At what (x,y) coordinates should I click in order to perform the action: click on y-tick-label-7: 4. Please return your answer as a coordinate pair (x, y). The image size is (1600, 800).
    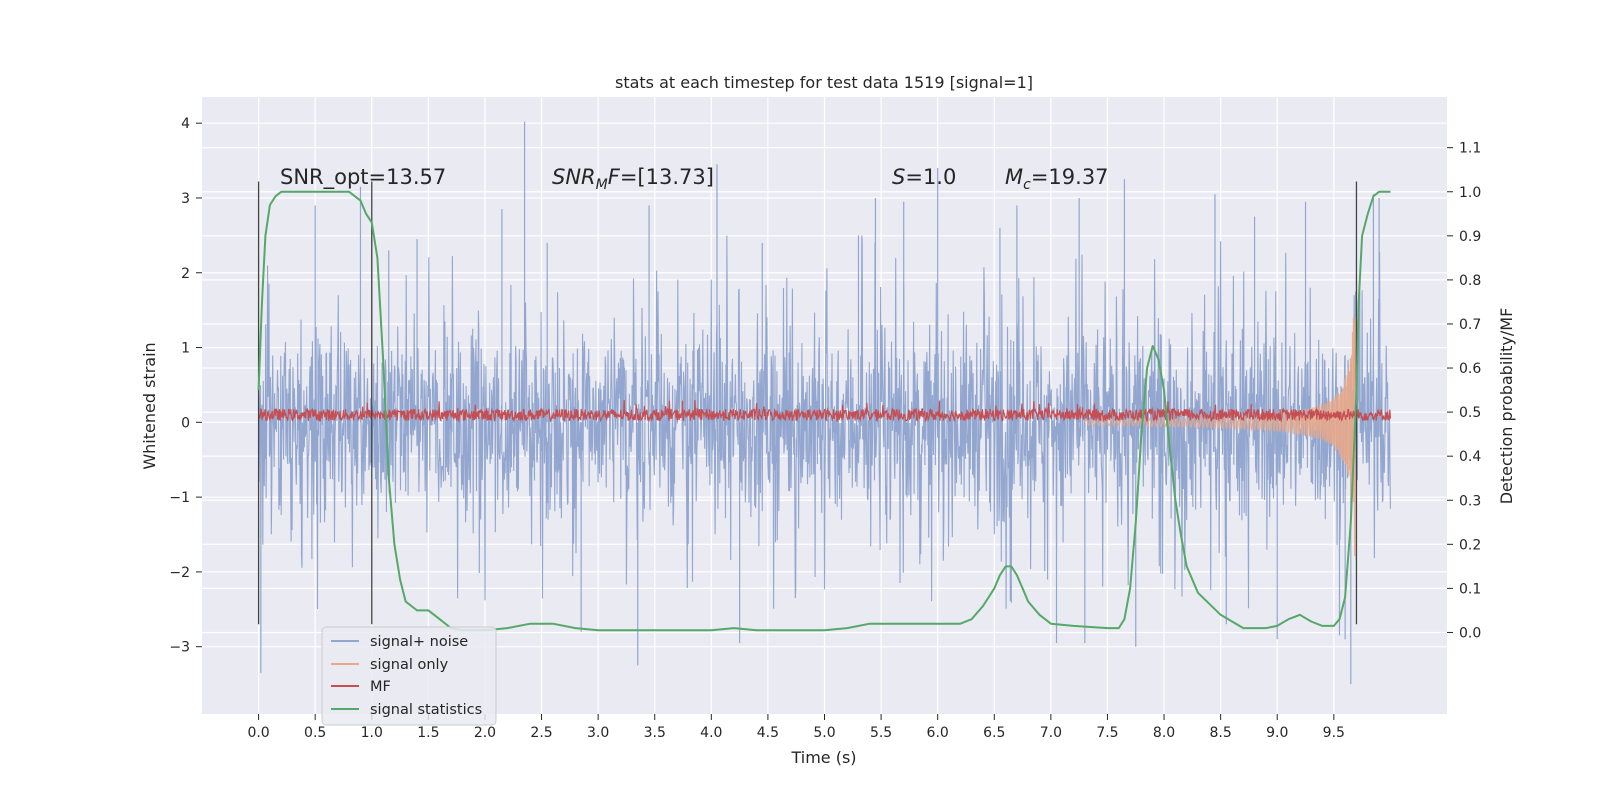
    Looking at the image, I should click on (185, 124).